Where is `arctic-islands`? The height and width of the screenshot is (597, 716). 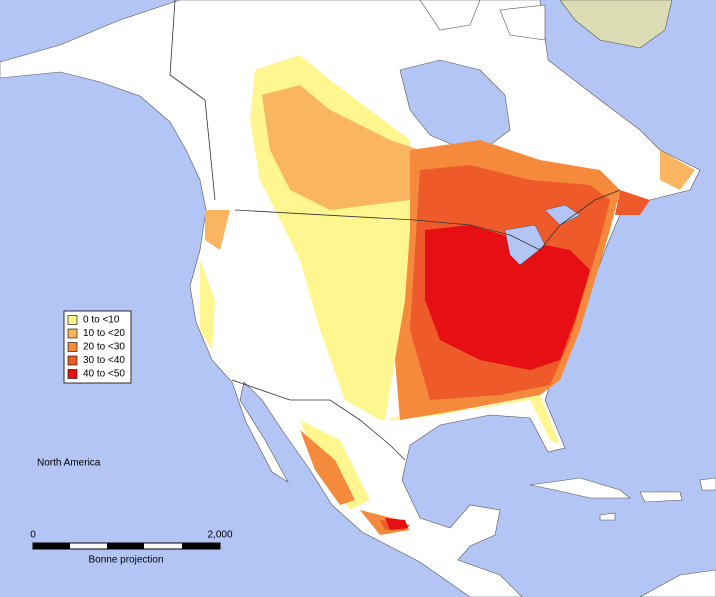
arctic-islands is located at coordinates (482, 20).